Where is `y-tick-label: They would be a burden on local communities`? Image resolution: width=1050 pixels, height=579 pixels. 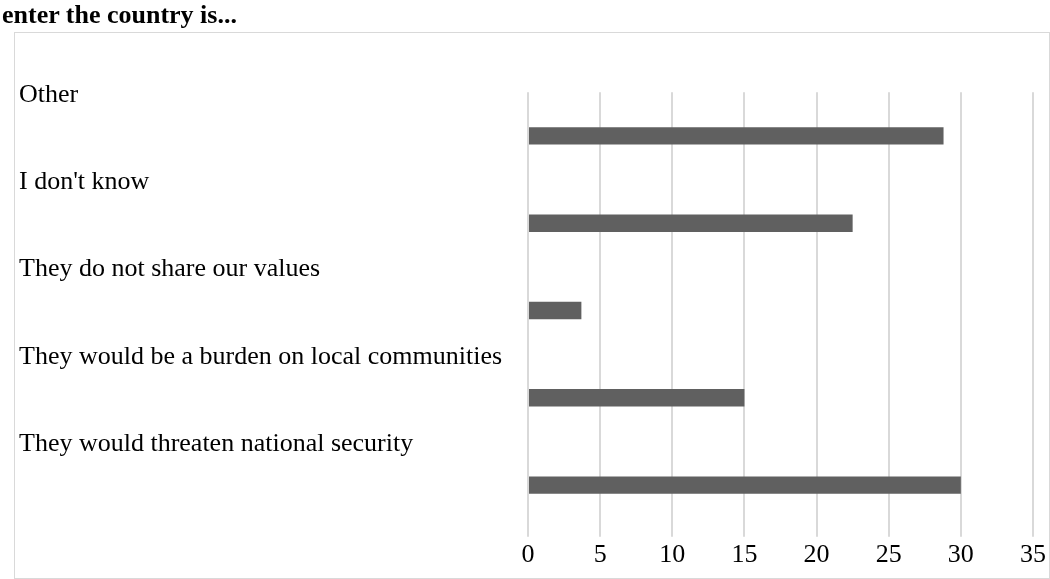 y-tick-label: They would be a burden on local communities is located at coordinates (261, 355).